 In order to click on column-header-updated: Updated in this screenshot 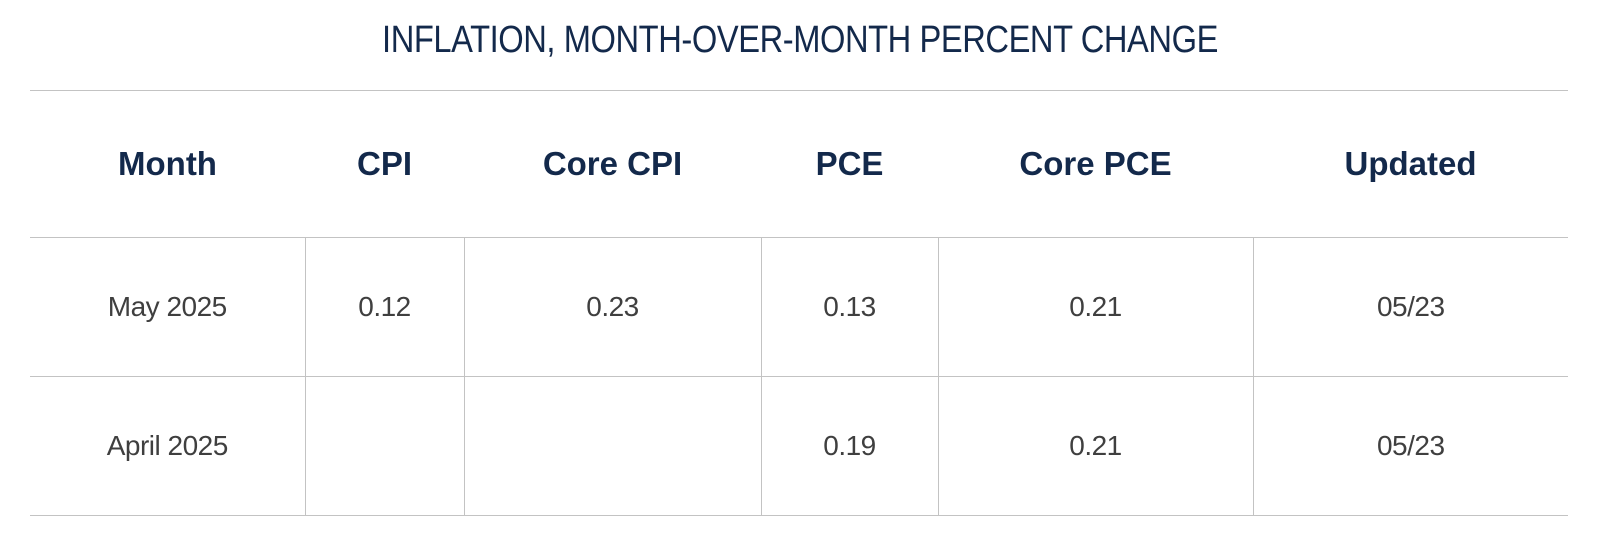, I will do `click(1410, 164)`.